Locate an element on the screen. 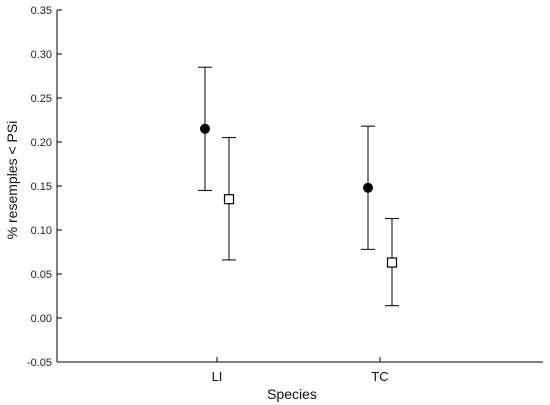  x-tick-label: TC is located at coordinates (379, 376).